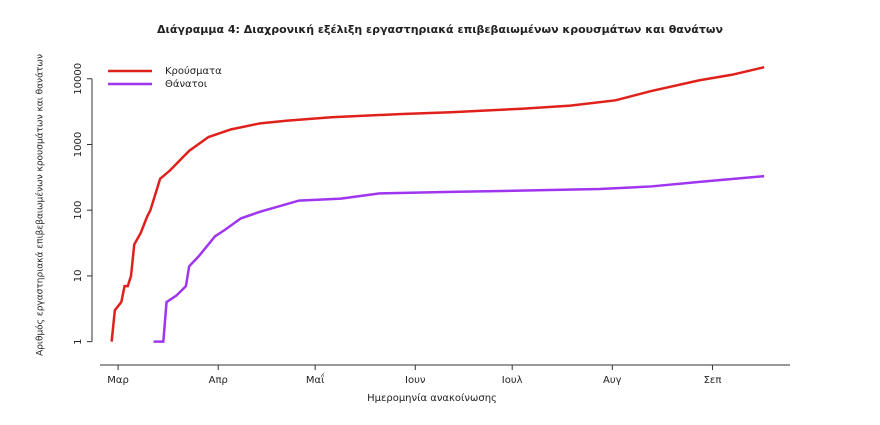 The width and height of the screenshot is (880, 425). I want to click on y-tick-label: 10, so click(78, 276).